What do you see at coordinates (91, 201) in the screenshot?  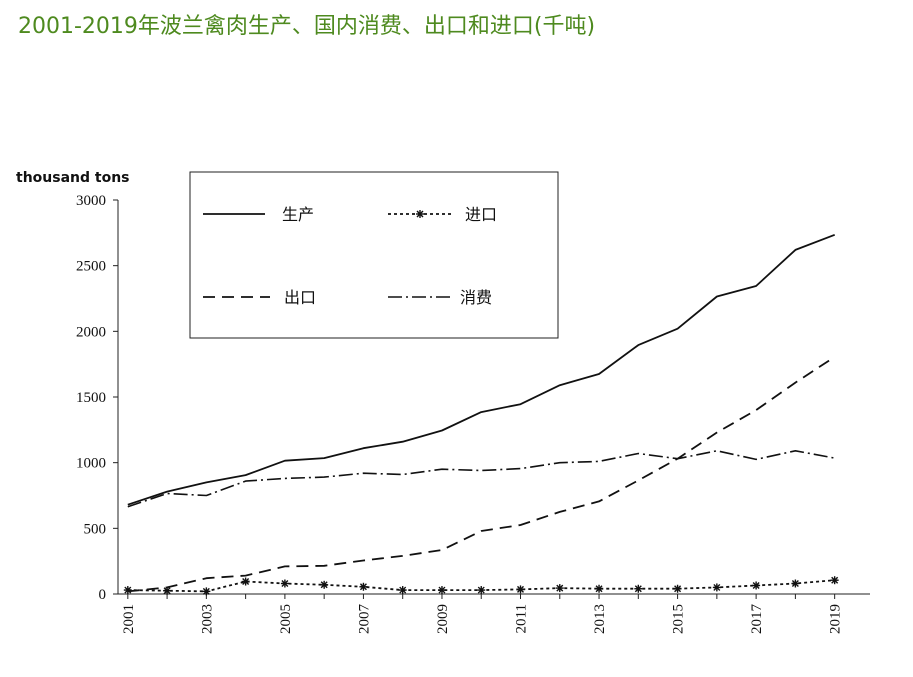 I see `y-tick-label: 3000` at bounding box center [91, 201].